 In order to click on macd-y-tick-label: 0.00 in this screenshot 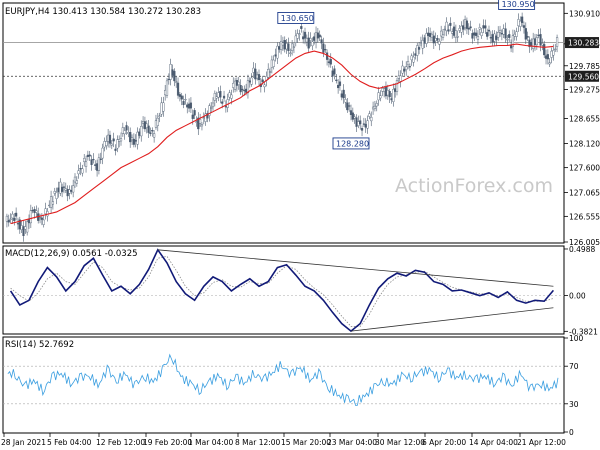, I will do `click(577, 296)`.